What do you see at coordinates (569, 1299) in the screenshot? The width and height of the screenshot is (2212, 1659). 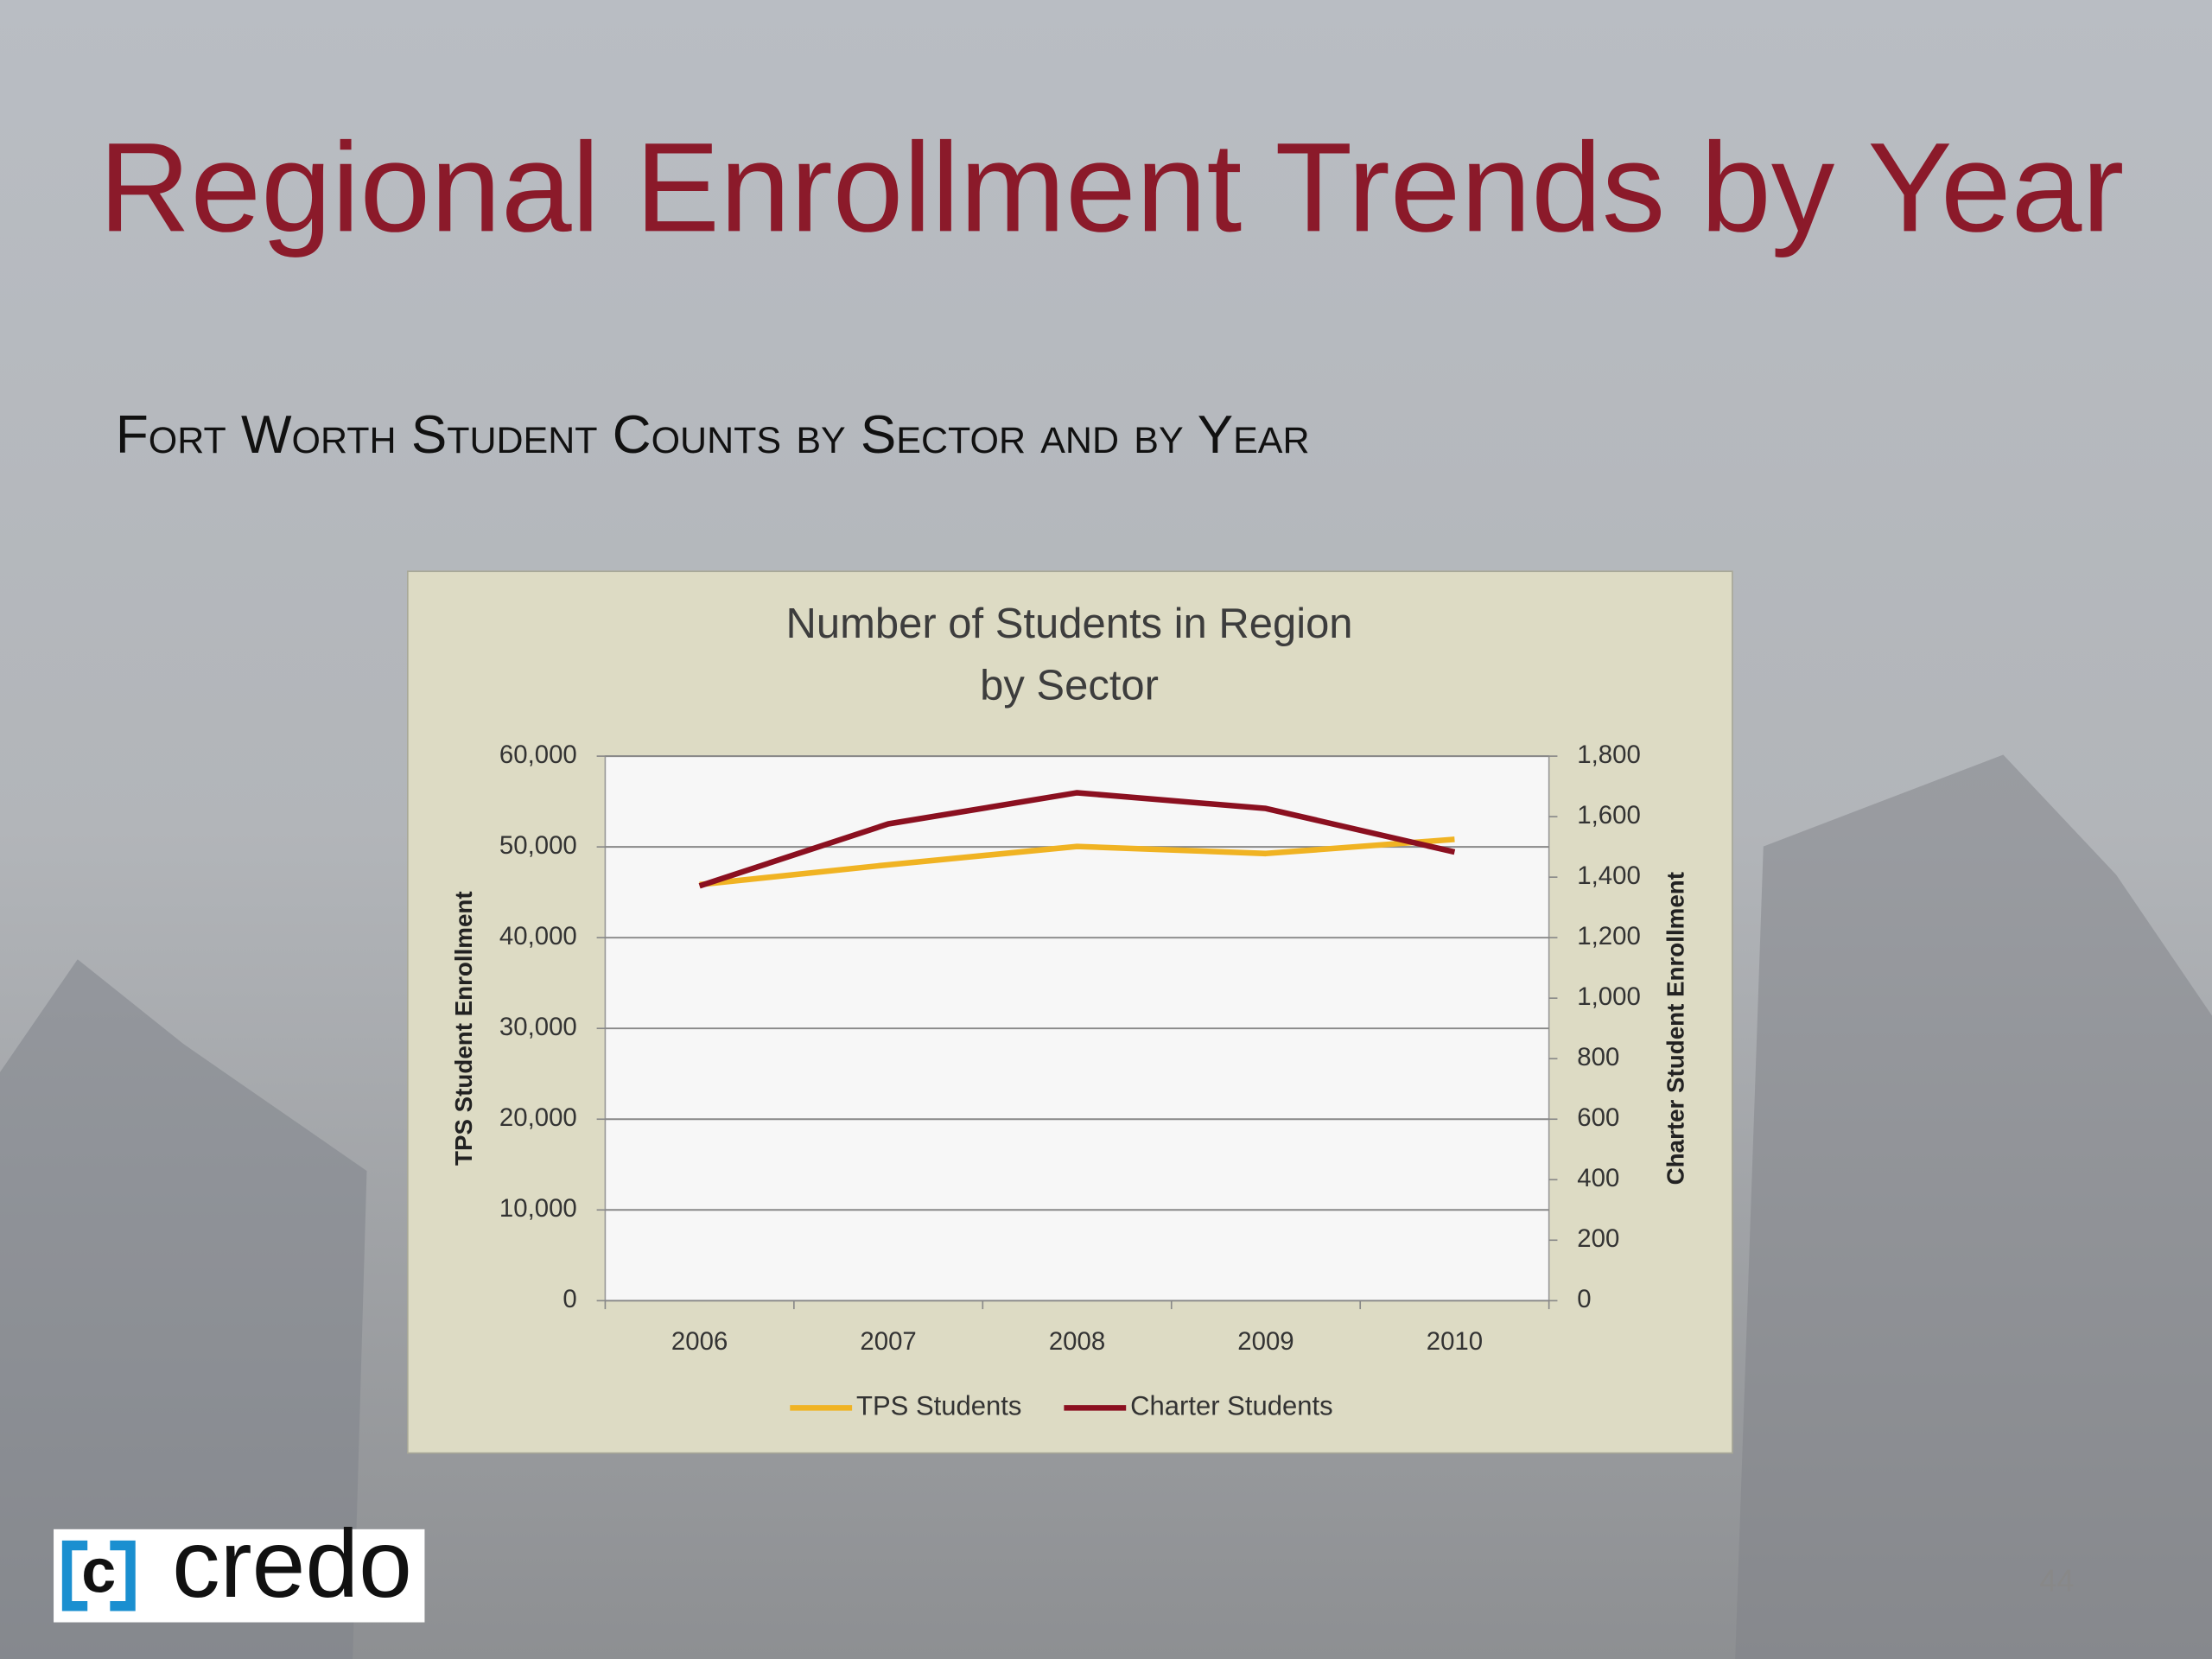 I see `y-tick-label: 0` at bounding box center [569, 1299].